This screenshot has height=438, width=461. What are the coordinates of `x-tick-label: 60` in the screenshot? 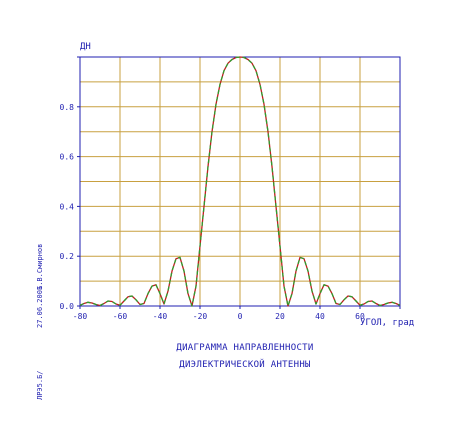 It's located at (360, 316).